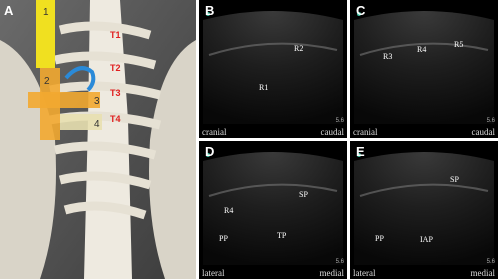 This screenshot has width=500, height=279. What do you see at coordinates (263, 87) in the screenshot?
I see `structure-label: R1` at bounding box center [263, 87].